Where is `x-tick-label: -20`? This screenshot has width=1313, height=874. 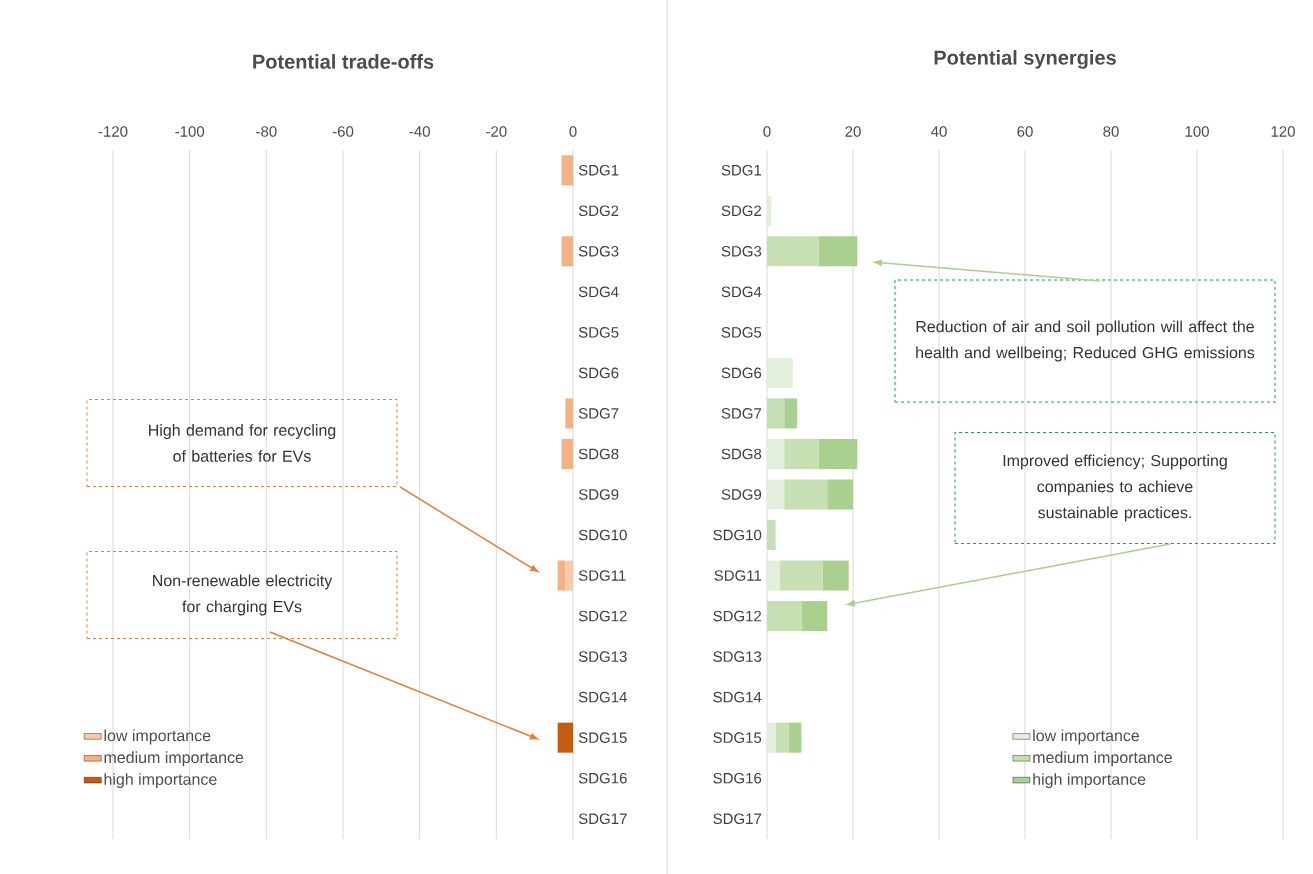 x-tick-label: -20 is located at coordinates (496, 131).